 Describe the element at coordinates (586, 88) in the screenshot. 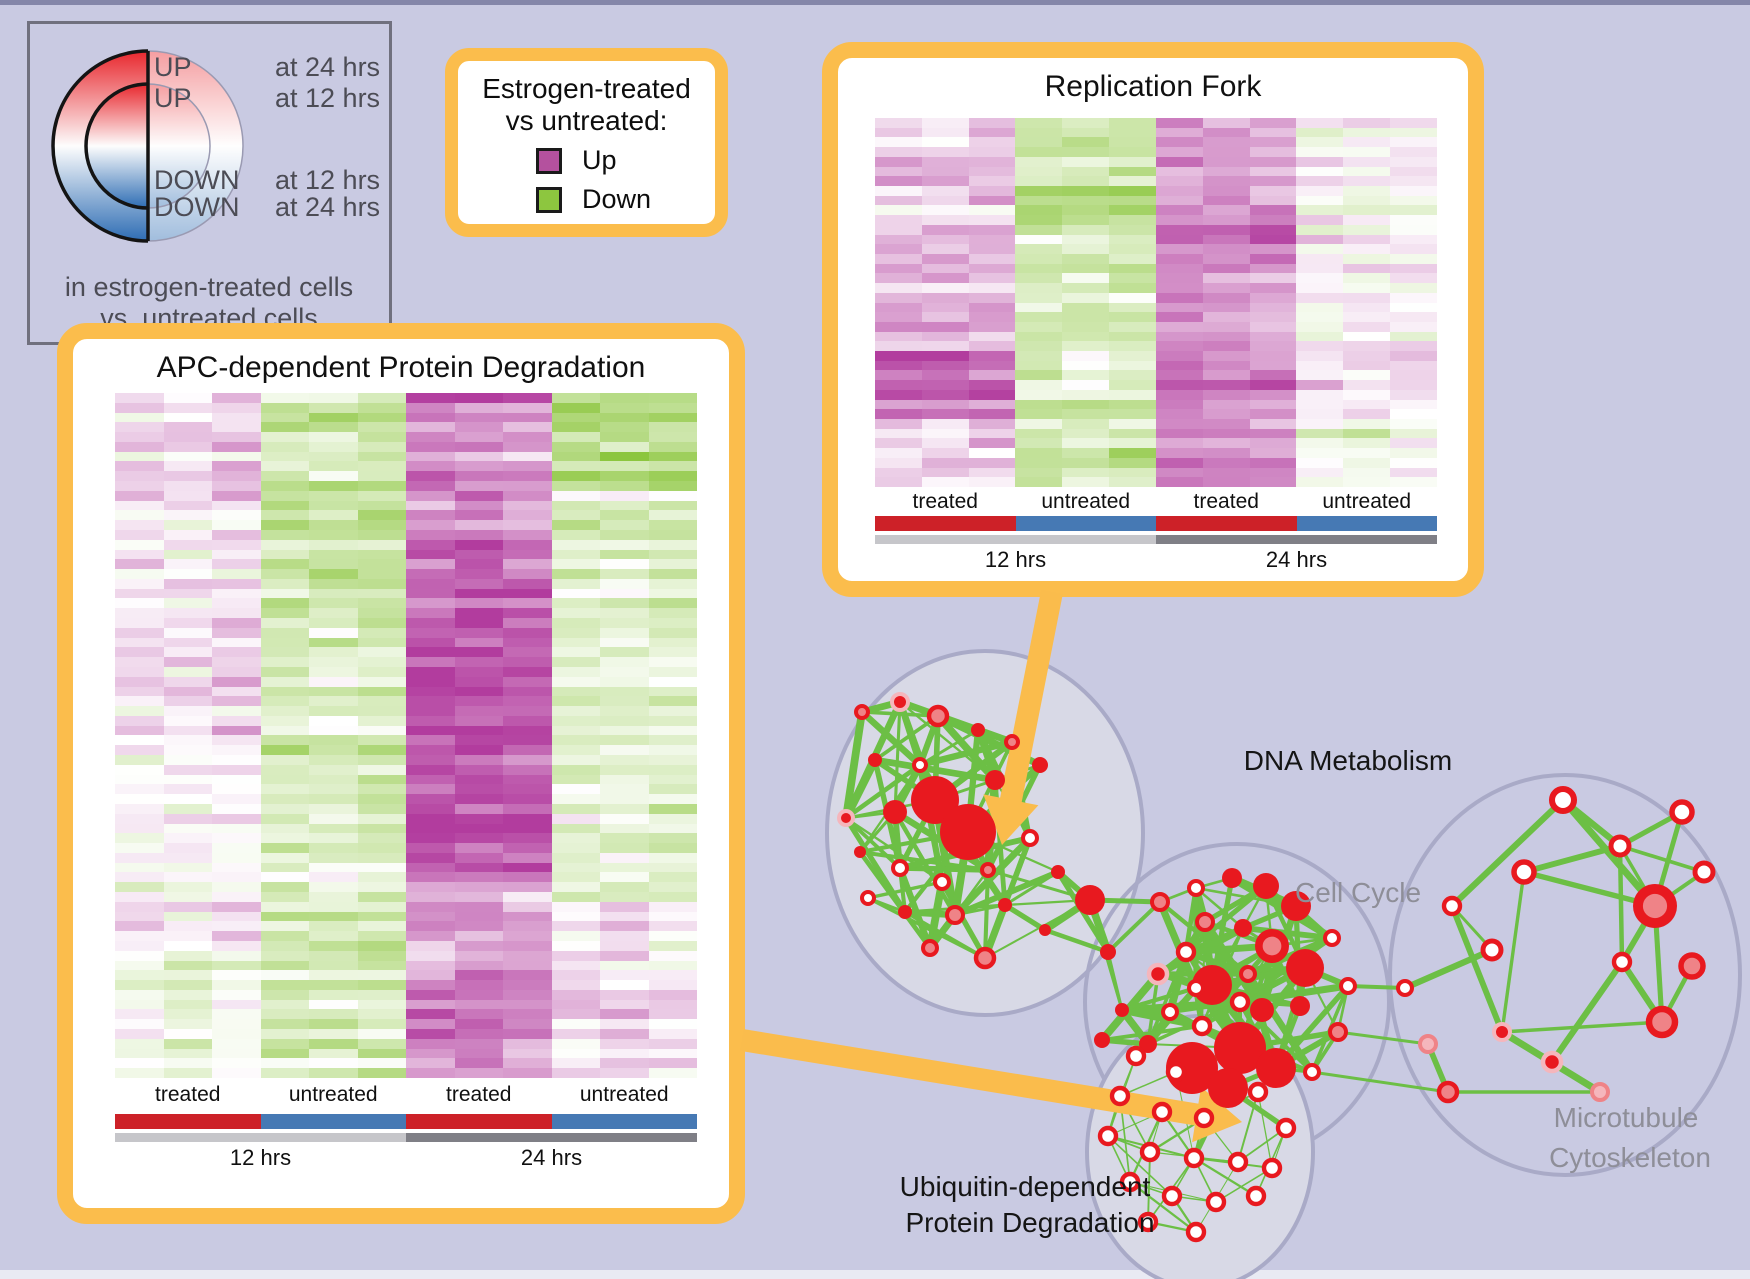

I see `color-legend-title-line1: Estrogen-treated` at that location.